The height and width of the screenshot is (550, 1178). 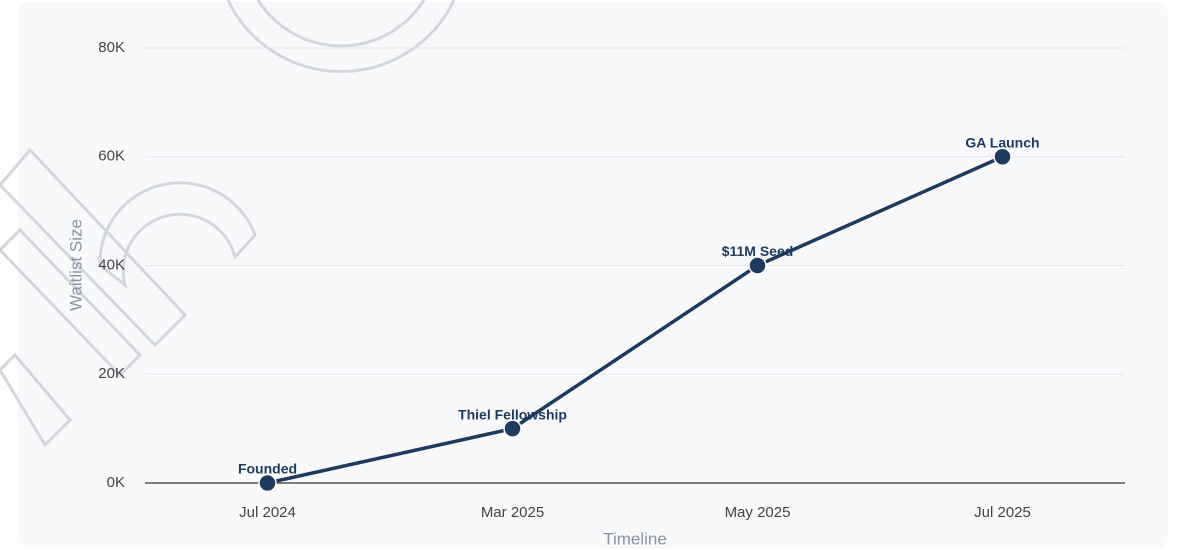 What do you see at coordinates (758, 512) in the screenshot?
I see `x-tick-label: May 2025` at bounding box center [758, 512].